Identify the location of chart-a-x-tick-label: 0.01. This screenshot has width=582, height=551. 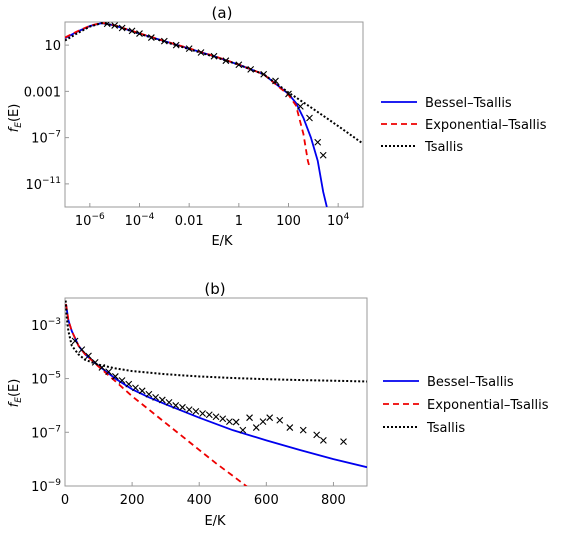
(189, 221).